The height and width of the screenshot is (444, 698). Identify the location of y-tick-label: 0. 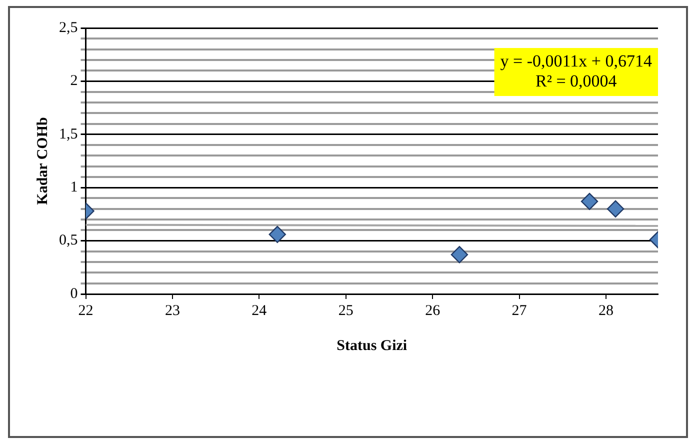
(74, 294).